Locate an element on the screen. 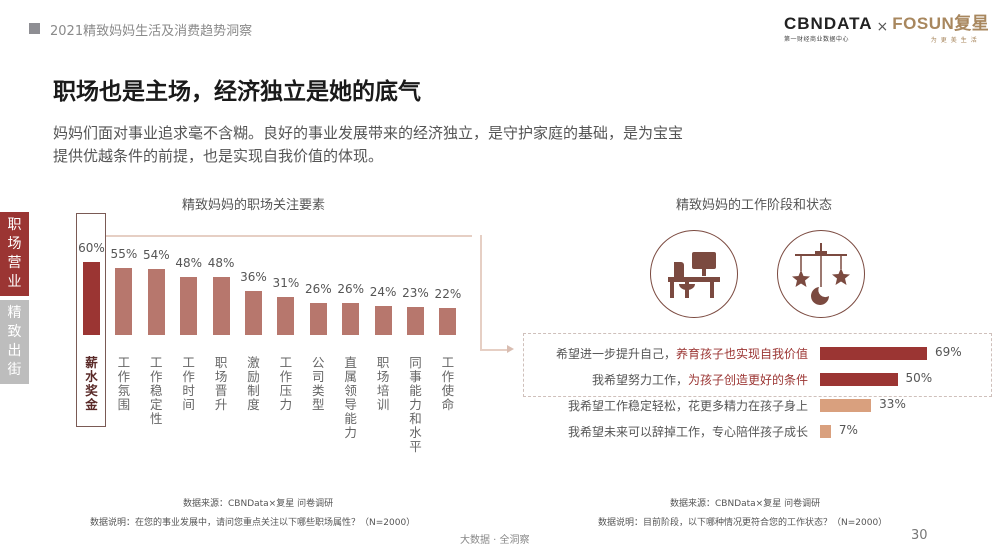  highlight-dashed-box is located at coordinates (757, 365).